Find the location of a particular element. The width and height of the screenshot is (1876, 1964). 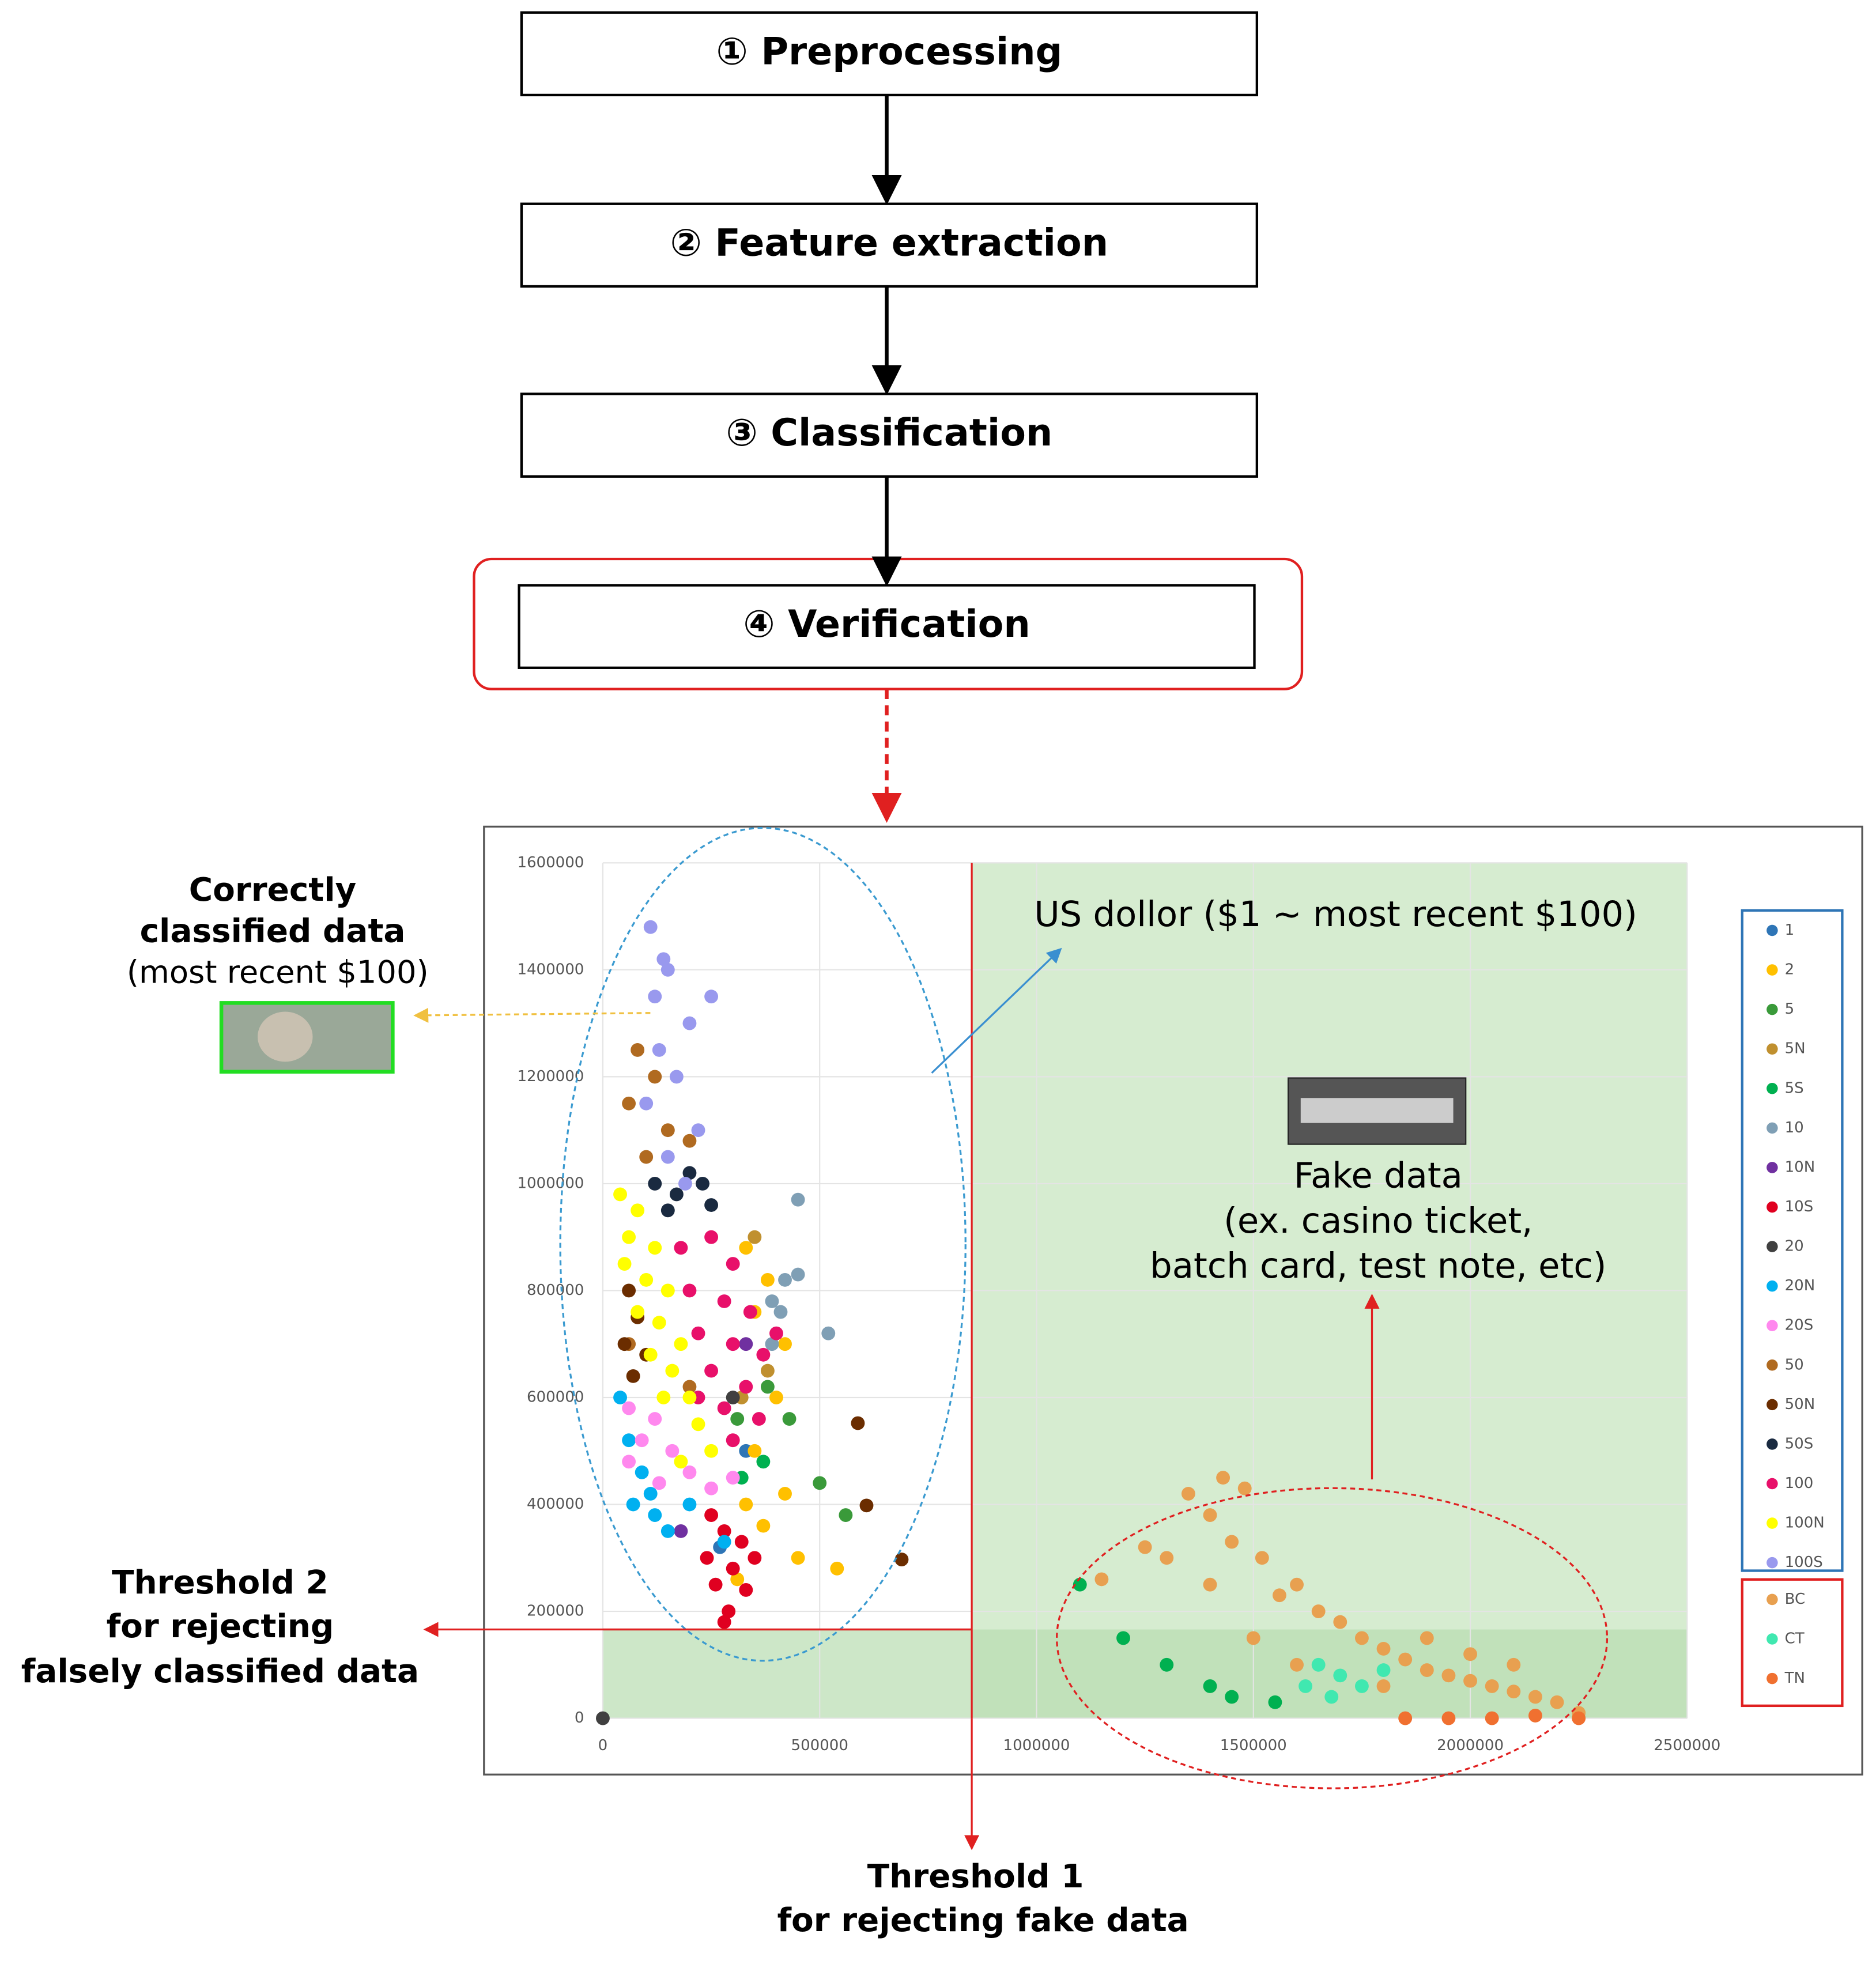

legend-label: 10 is located at coordinates (1794, 1128).